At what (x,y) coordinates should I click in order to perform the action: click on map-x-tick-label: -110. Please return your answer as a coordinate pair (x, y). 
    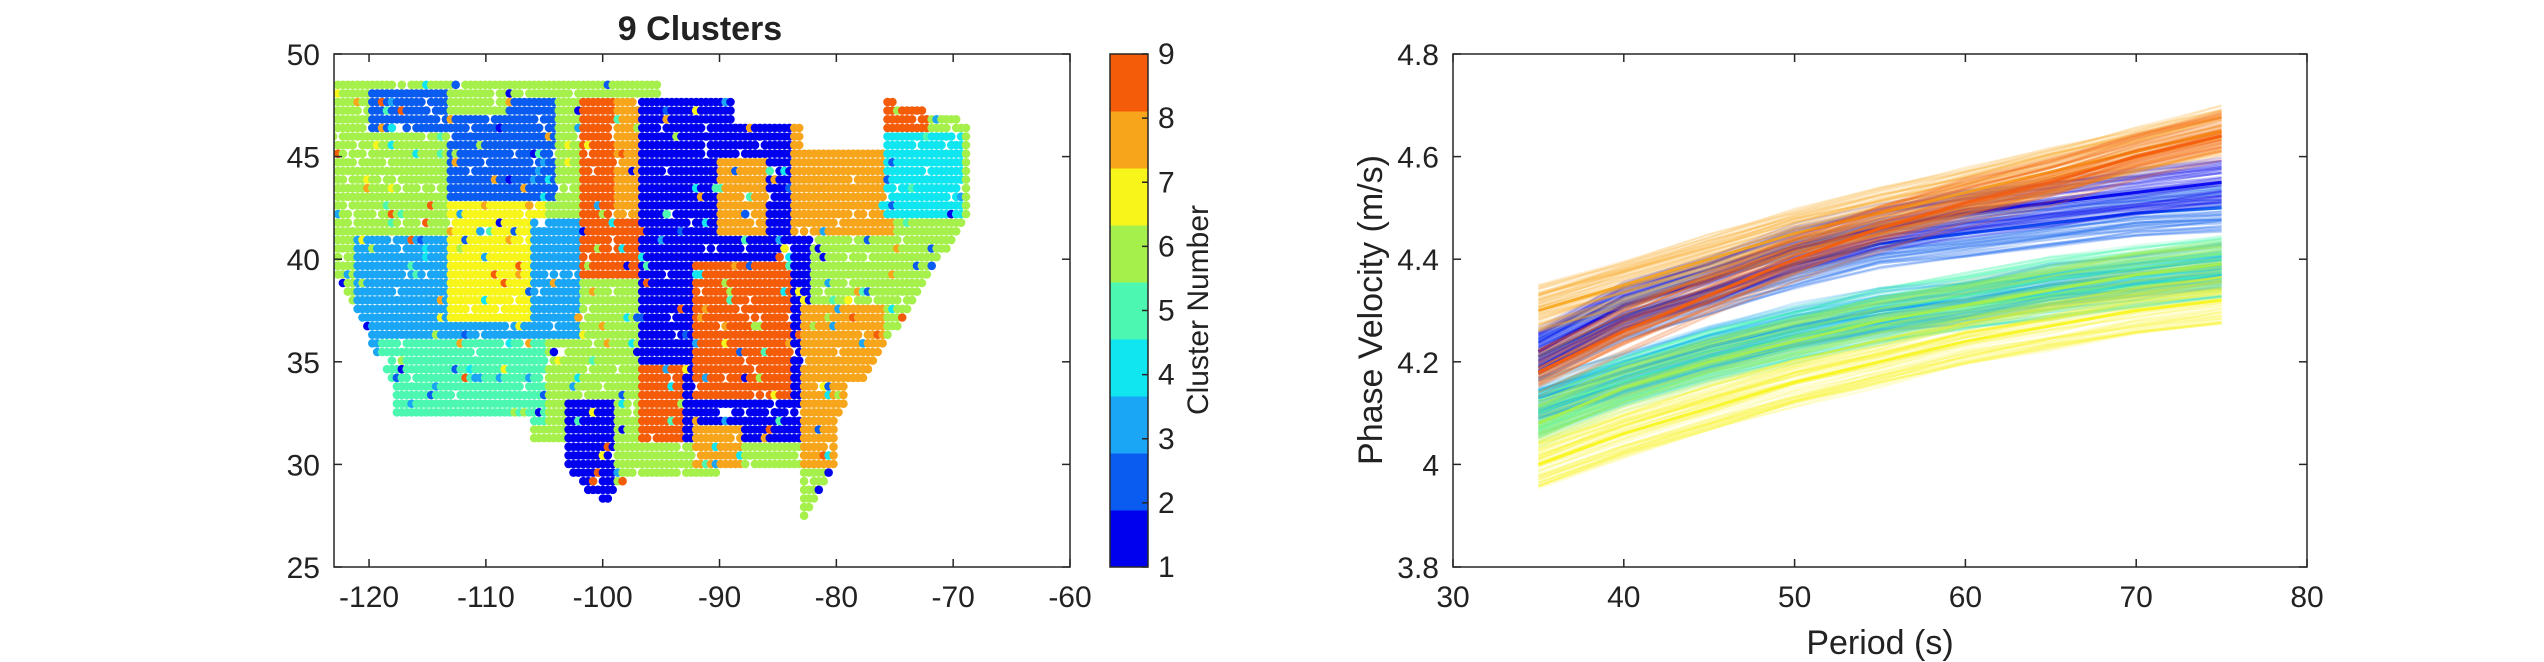
    Looking at the image, I should click on (486, 597).